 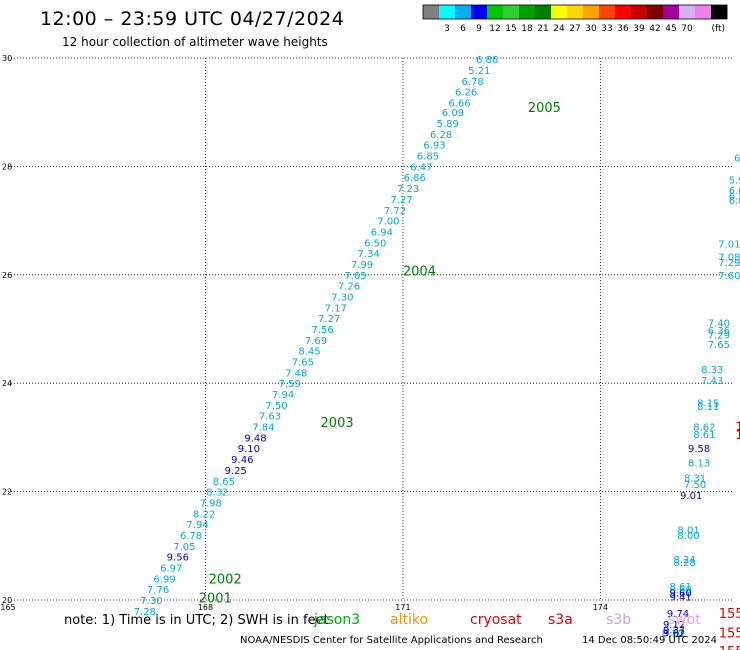 What do you see at coordinates (270, 417) in the screenshot?
I see `data-point-jason3: 7.63` at bounding box center [270, 417].